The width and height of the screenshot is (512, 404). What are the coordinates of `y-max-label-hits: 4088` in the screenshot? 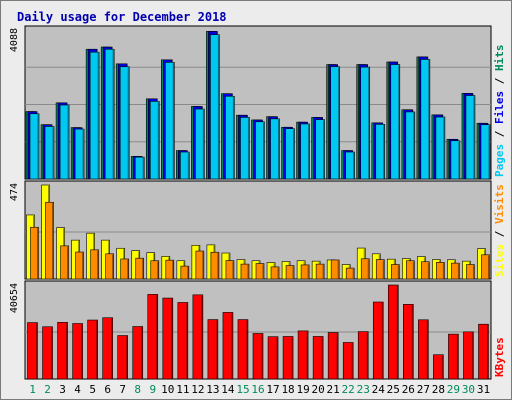 It's located at (14, 40).